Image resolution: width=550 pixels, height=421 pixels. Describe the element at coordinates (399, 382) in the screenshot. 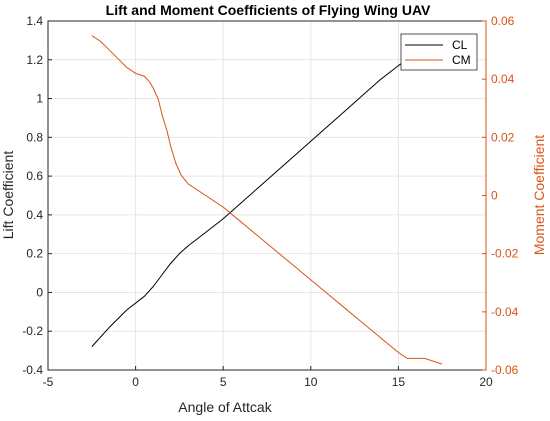

I see `x-tick-label: 15` at that location.